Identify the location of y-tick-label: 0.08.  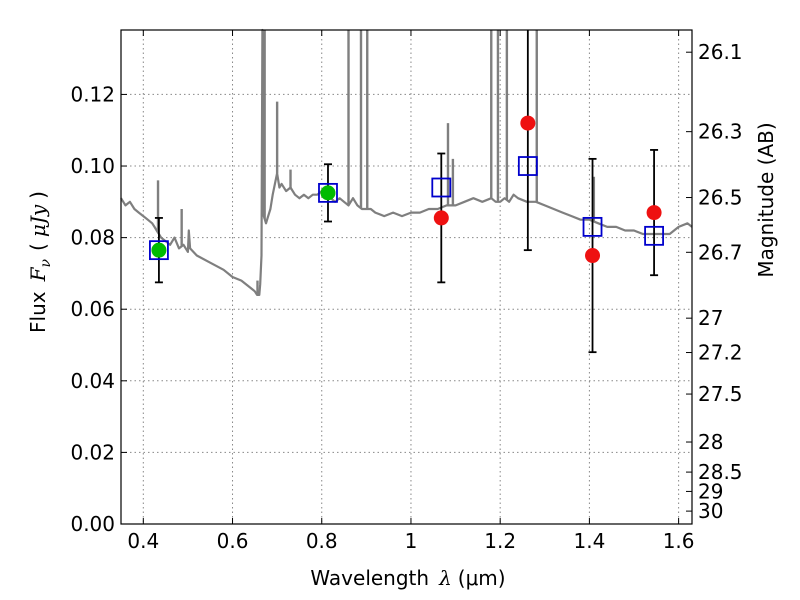
(92, 238).